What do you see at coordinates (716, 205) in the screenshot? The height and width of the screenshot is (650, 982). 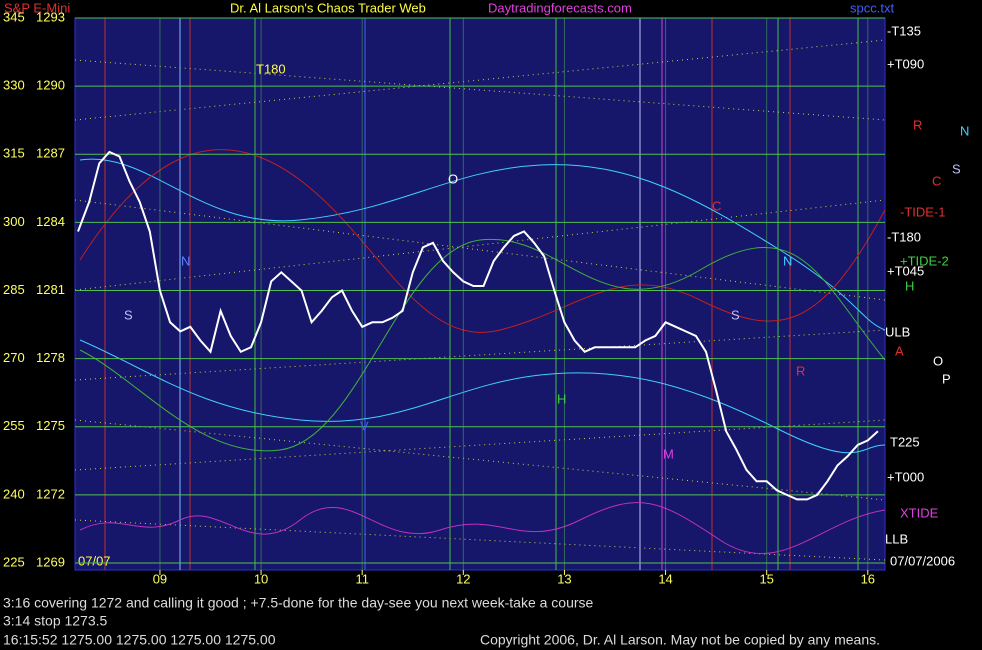 I see `chart-label: C` at bounding box center [716, 205].